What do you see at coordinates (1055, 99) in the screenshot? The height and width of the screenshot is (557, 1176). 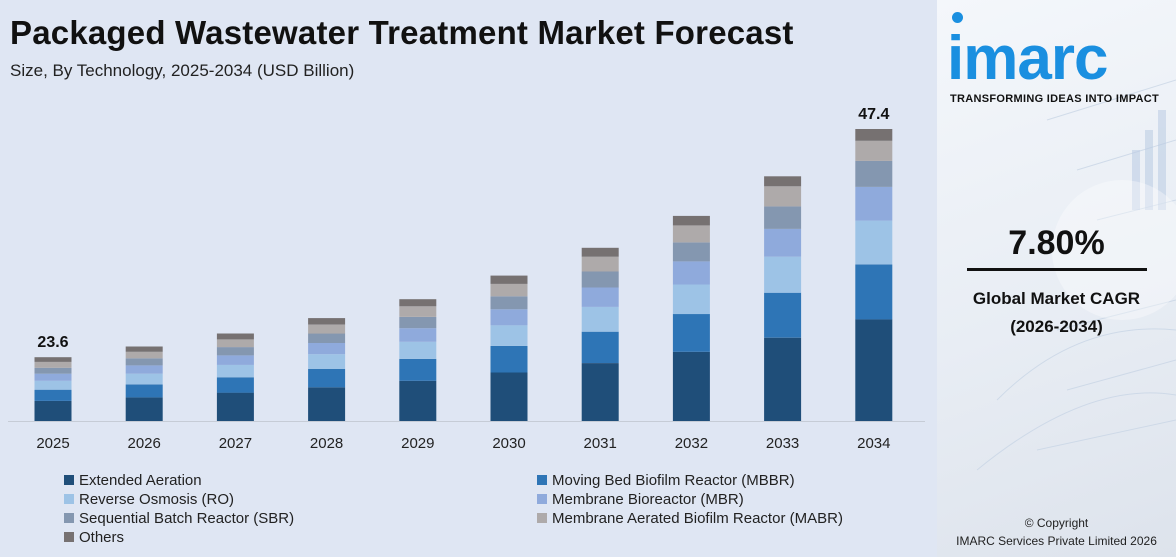 I see `logo-tagline: TRANSFORMING IDEAS INTO IMPACT` at bounding box center [1055, 99].